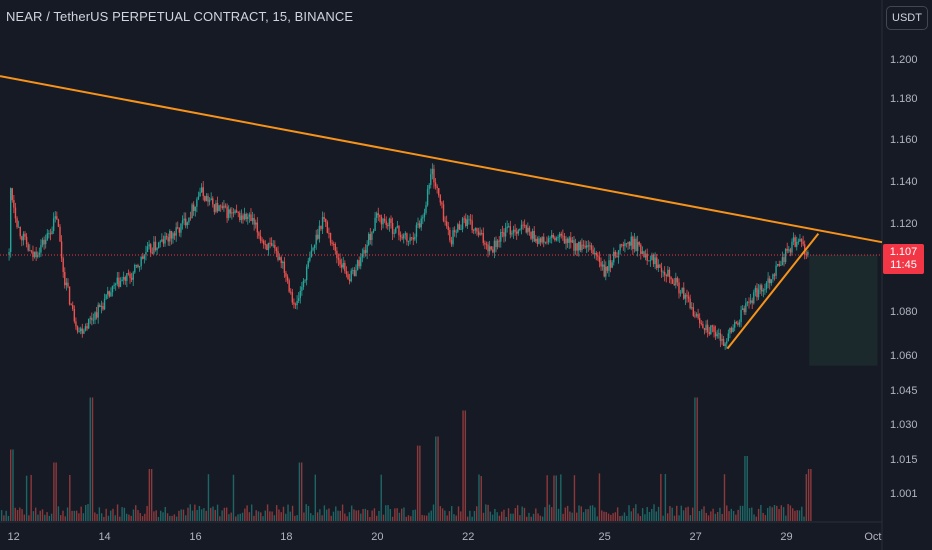 The width and height of the screenshot is (932, 550). What do you see at coordinates (904, 312) in the screenshot?
I see `y-tick-label: 1.080` at bounding box center [904, 312].